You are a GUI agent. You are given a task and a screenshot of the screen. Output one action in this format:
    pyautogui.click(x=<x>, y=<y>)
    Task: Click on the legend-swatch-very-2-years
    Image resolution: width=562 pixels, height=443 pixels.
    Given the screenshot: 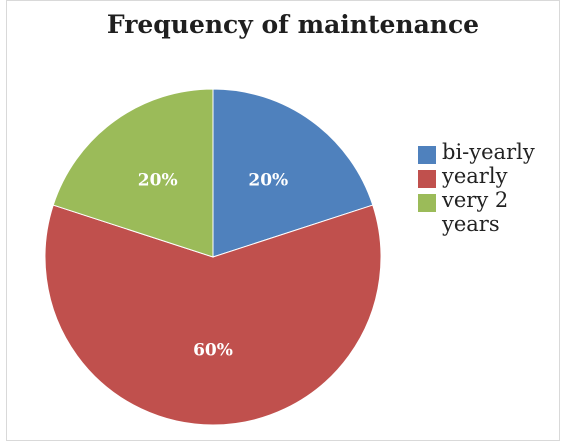 What is the action you would take?
    pyautogui.click(x=427, y=203)
    